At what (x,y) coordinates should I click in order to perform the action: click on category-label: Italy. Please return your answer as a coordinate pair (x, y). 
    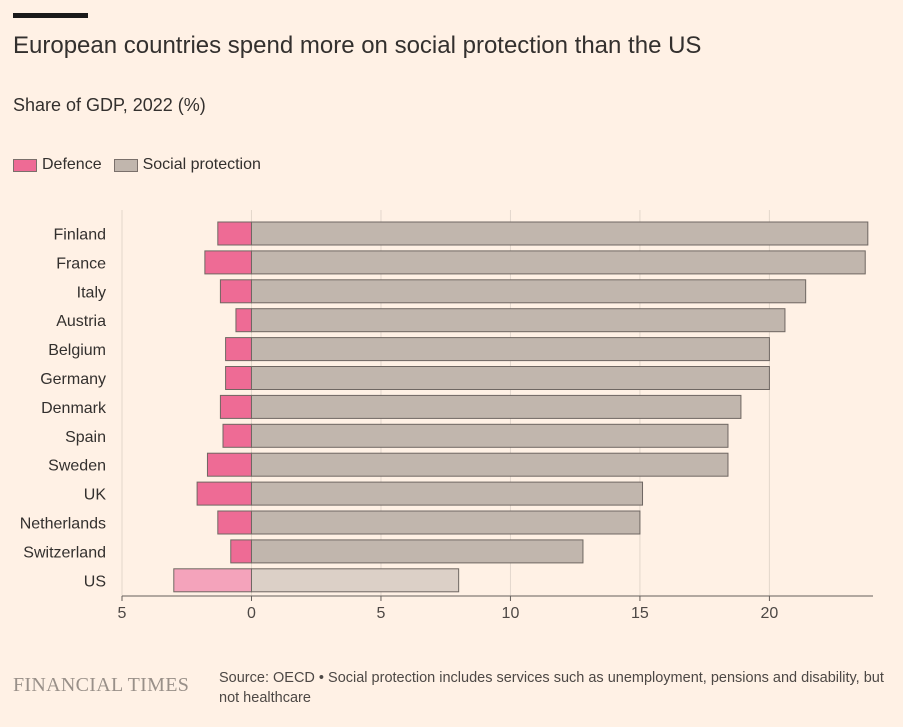
    Looking at the image, I should click on (91, 292).